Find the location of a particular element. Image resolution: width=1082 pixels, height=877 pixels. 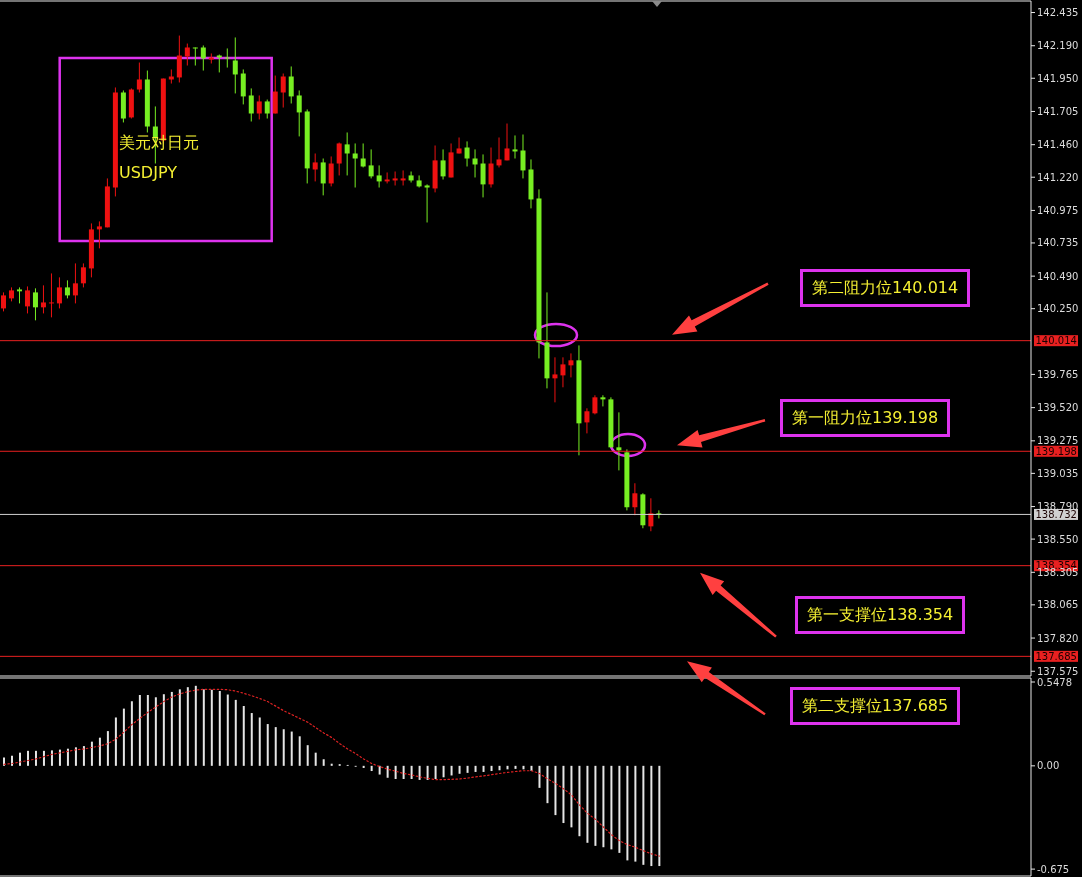

annotation: 第二支撑位137.685 is located at coordinates (875, 706).